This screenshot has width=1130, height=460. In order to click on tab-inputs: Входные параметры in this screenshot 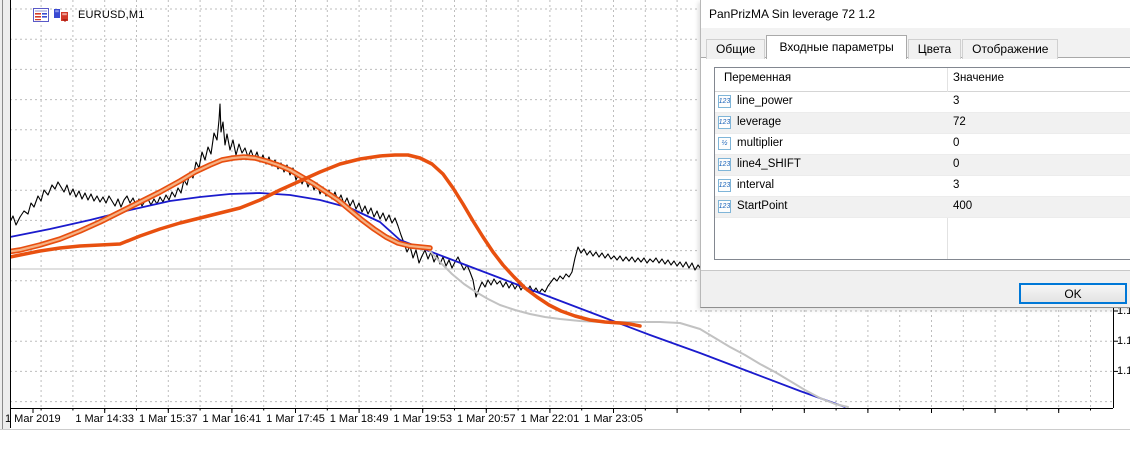, I will do `click(836, 47)`.